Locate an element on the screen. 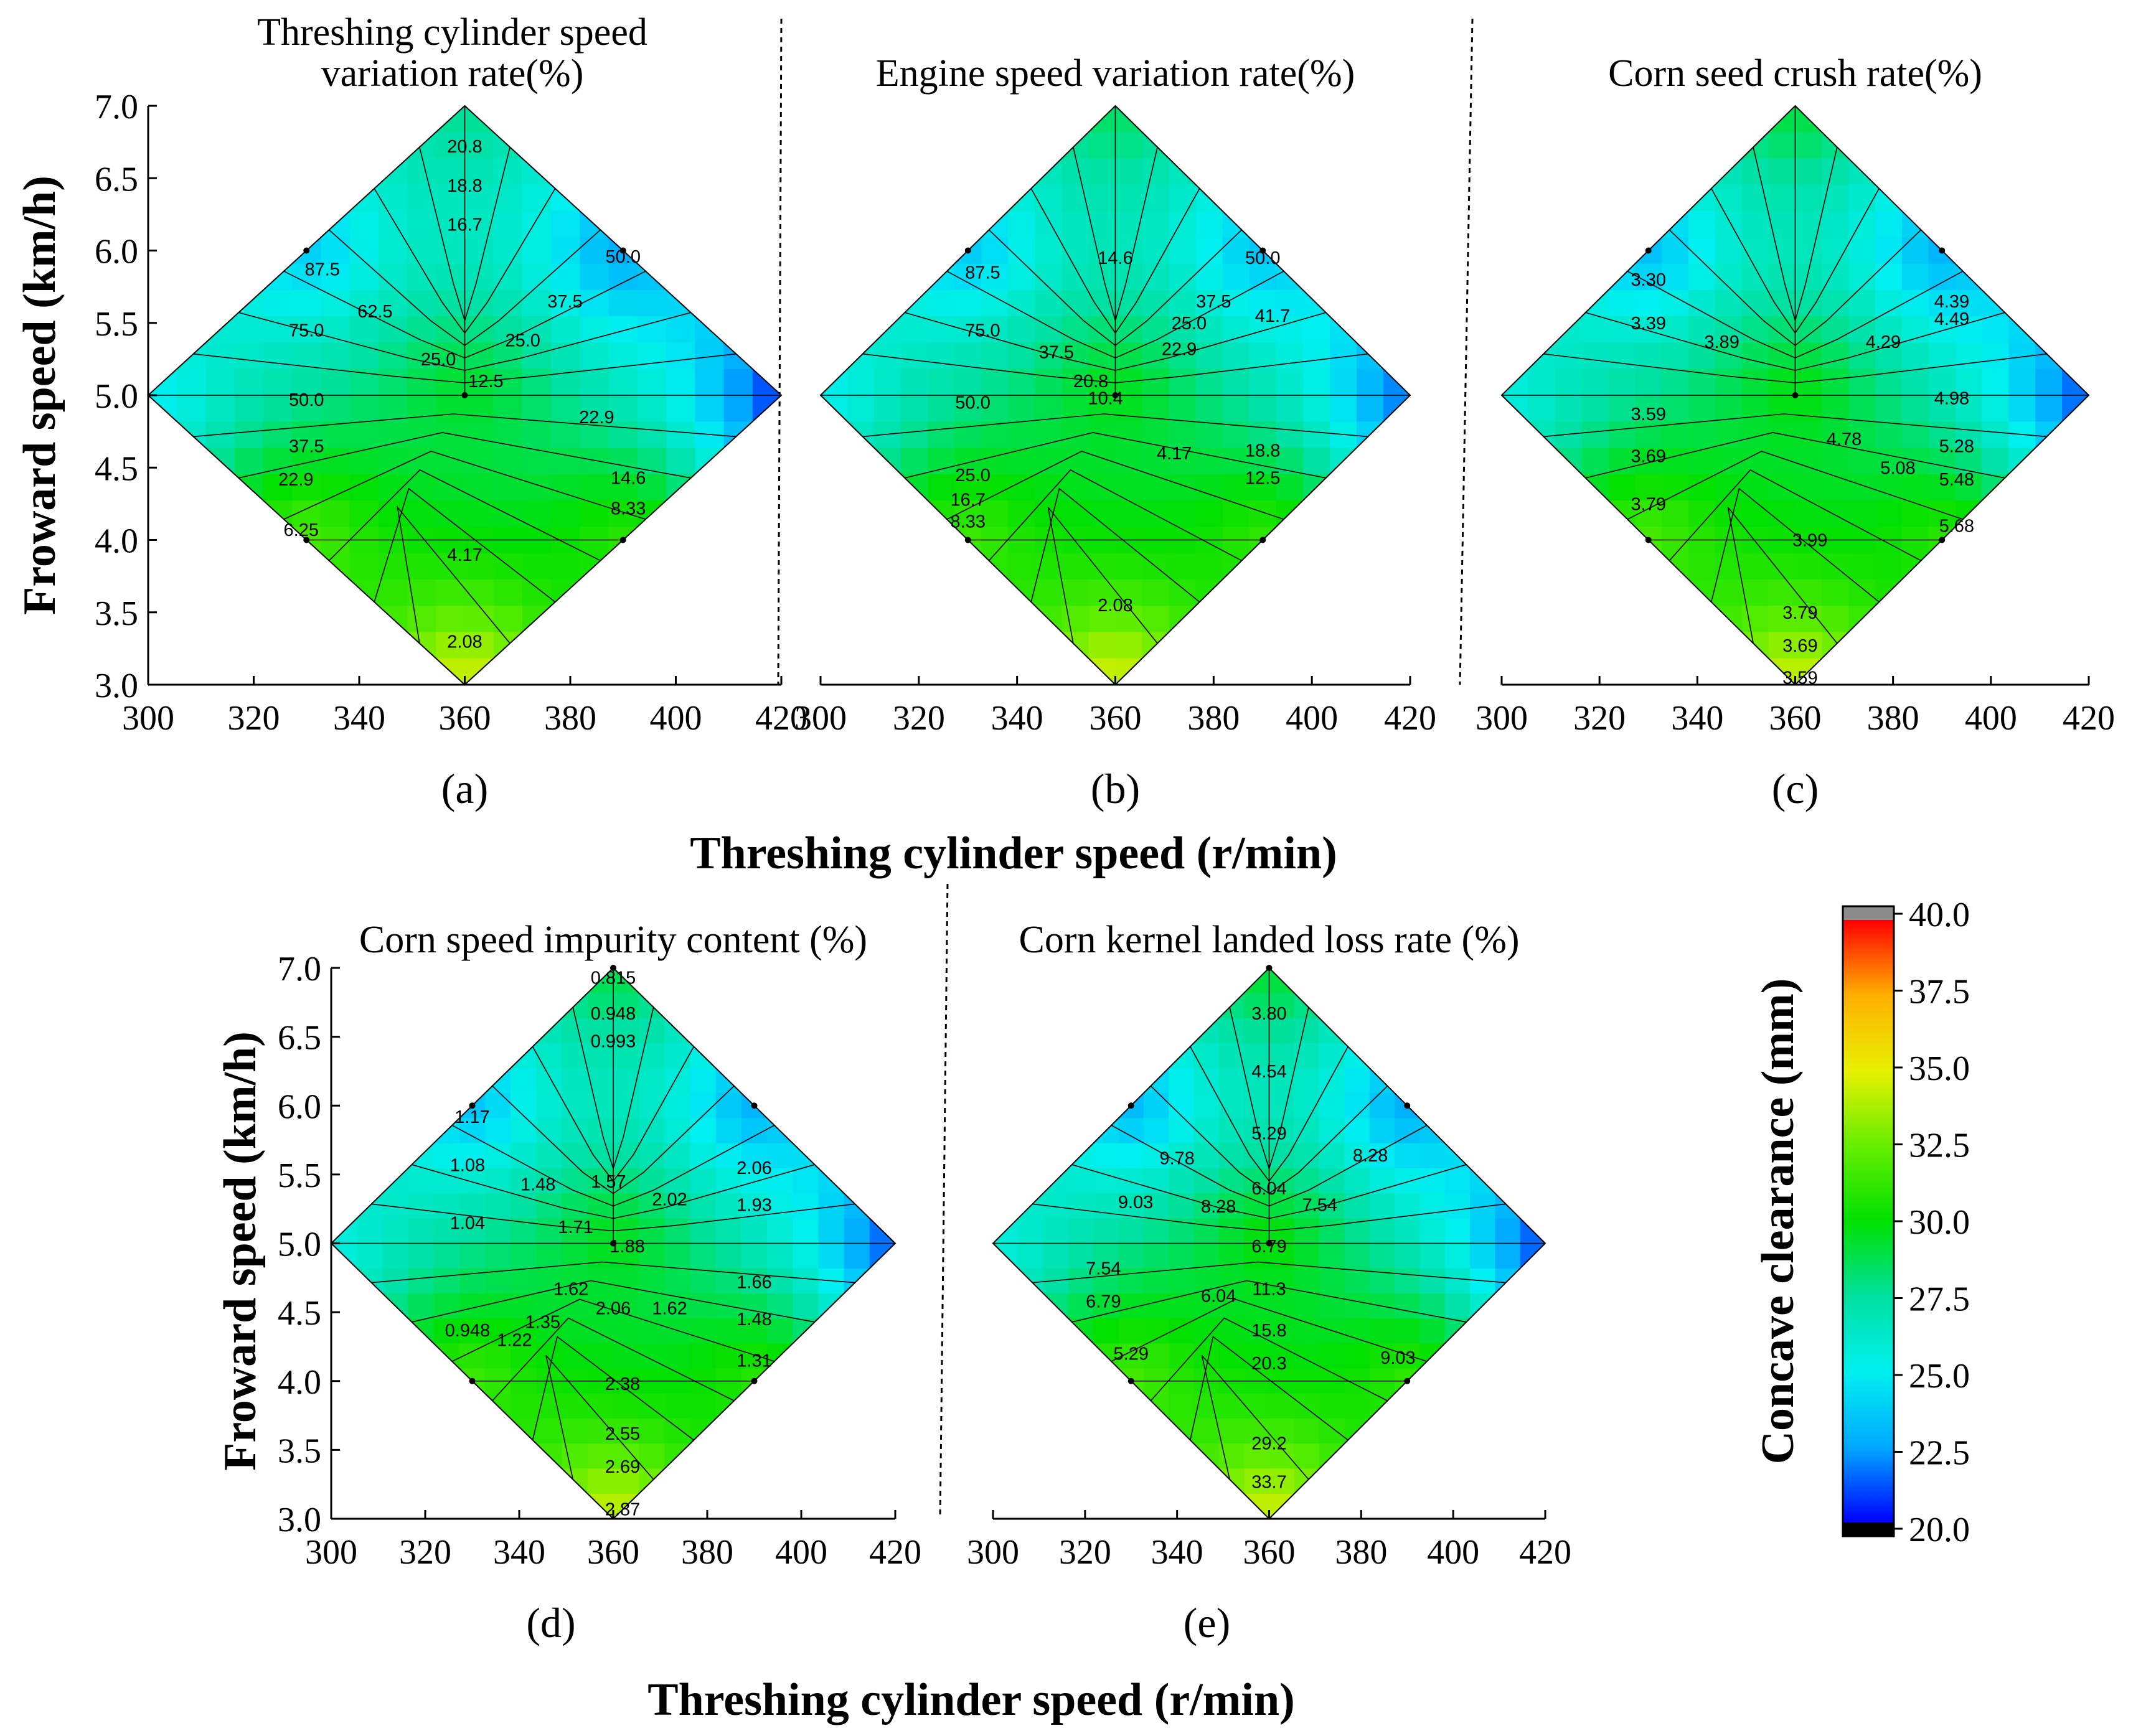  contour-label: 3.89 is located at coordinates (1721, 342).